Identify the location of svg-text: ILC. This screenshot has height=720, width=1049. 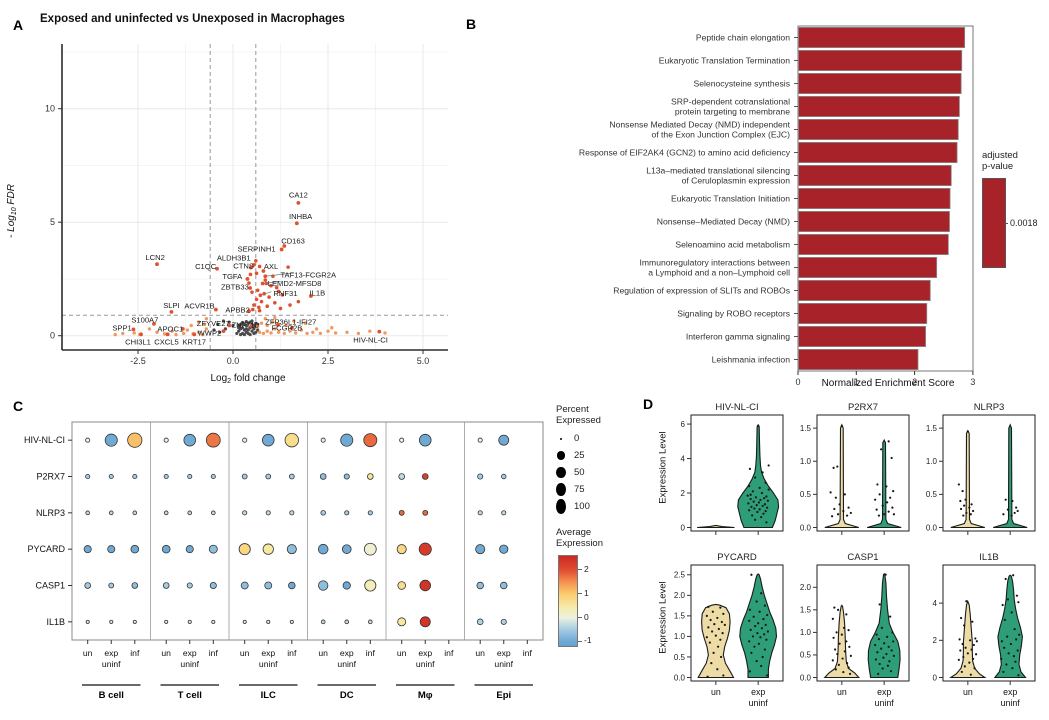
(268, 695).